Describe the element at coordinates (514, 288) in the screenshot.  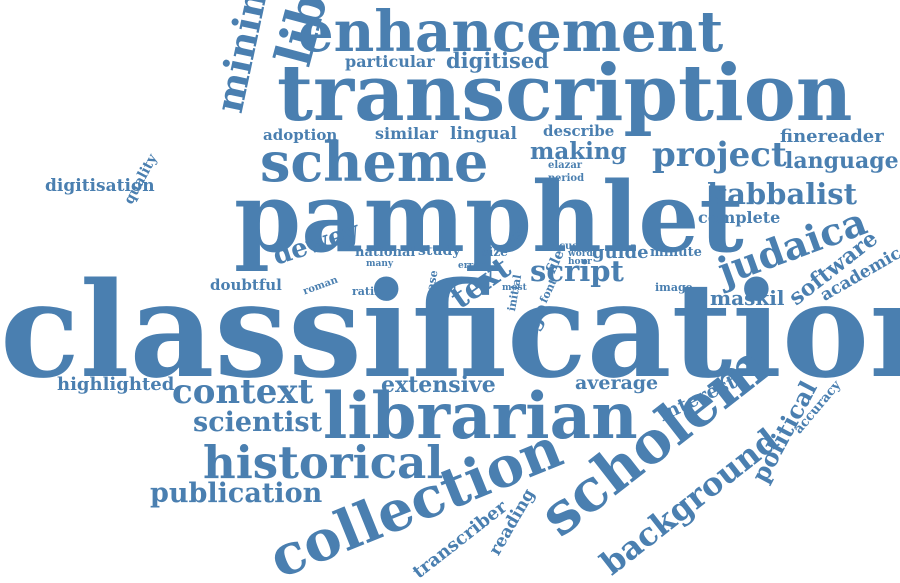
I see `word-most: most` at that location.